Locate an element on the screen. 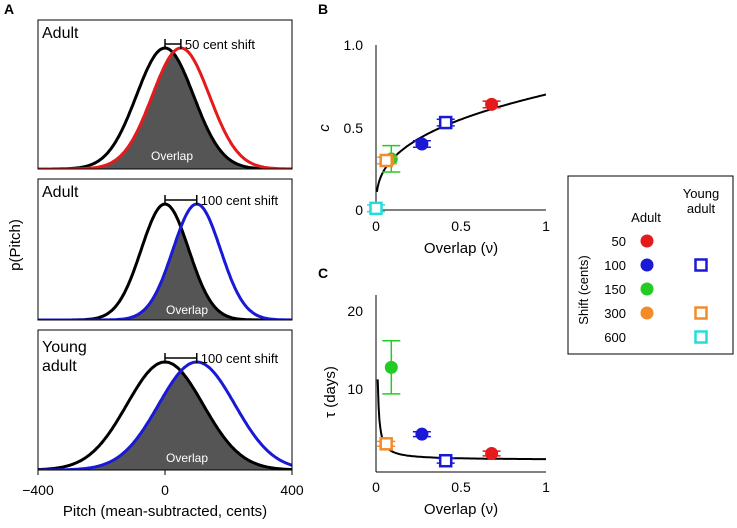 The height and width of the screenshot is (528, 737). a1-overlap-label: Overlap is located at coordinates (172, 156).